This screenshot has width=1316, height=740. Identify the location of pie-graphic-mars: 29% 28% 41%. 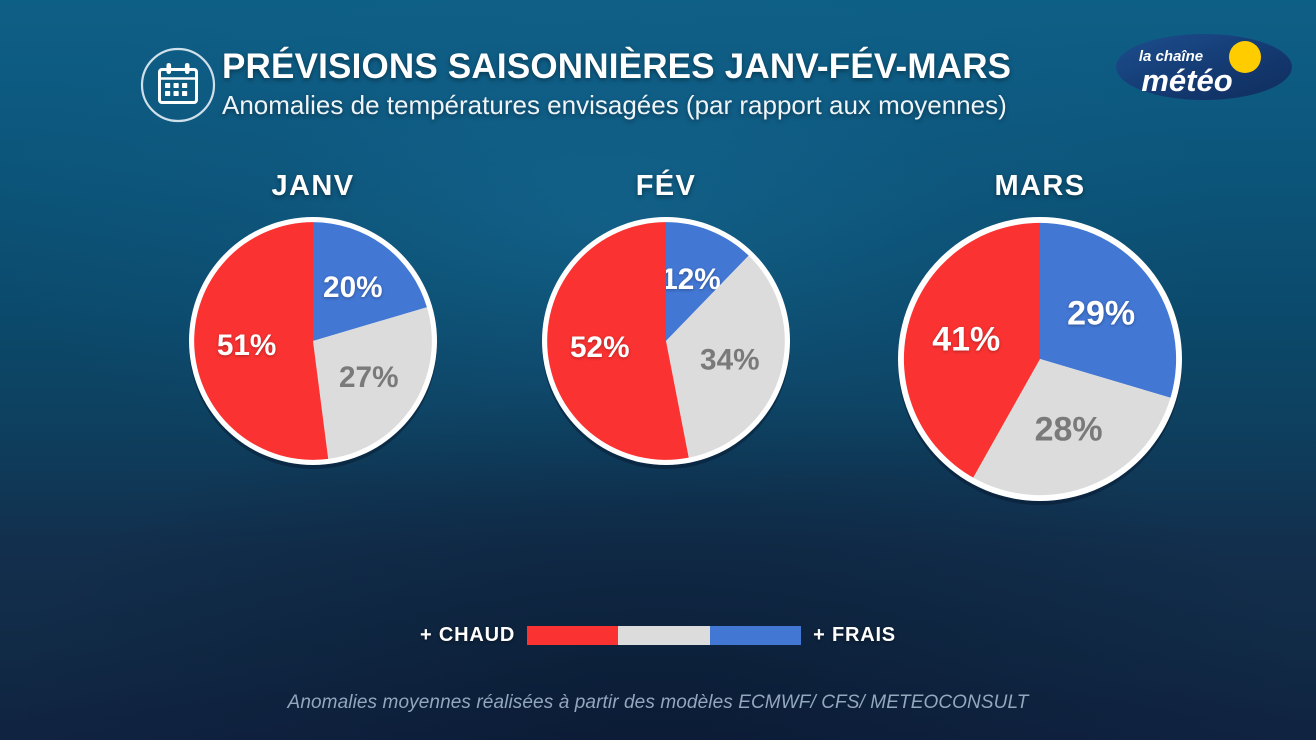
(1040, 360).